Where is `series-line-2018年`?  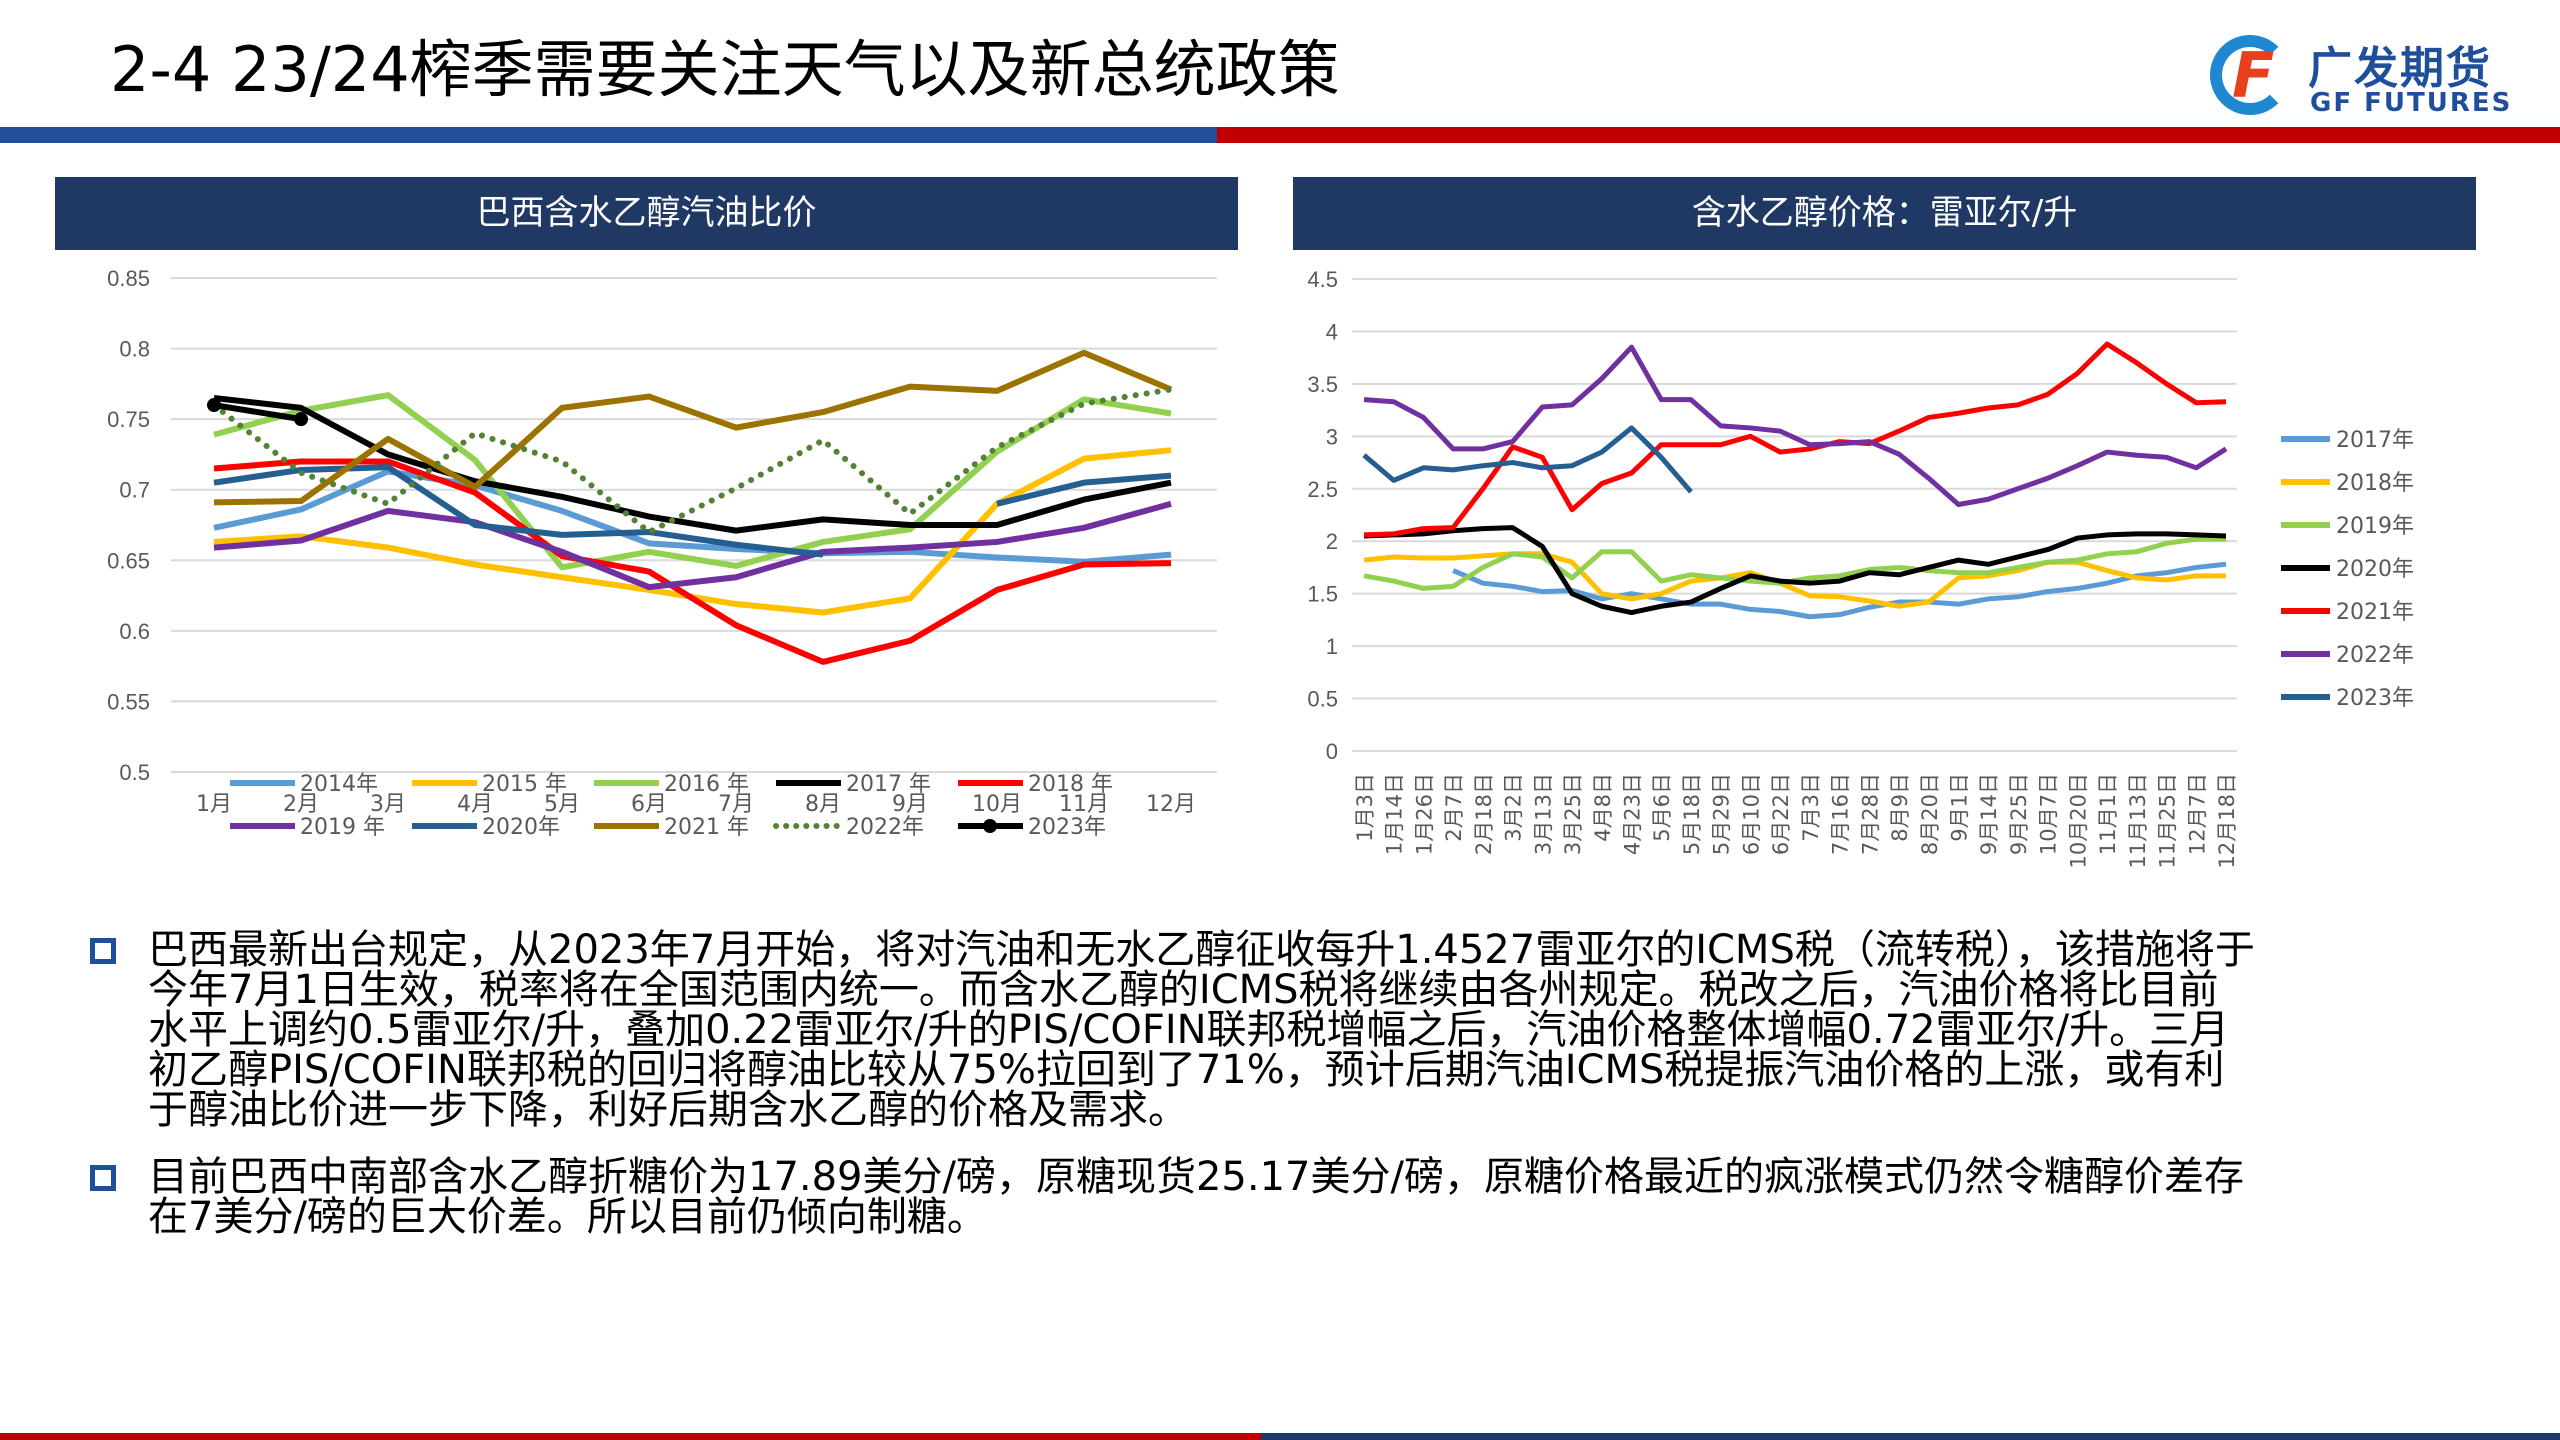 series-line-2018年 is located at coordinates (692, 561).